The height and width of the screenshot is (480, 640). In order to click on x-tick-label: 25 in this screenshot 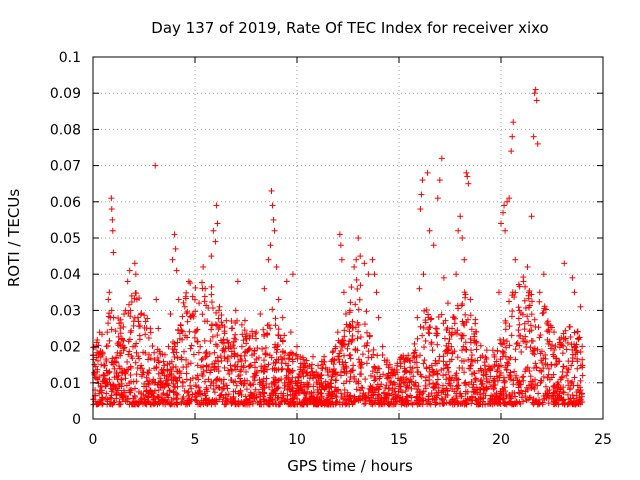, I will do `click(603, 440)`.